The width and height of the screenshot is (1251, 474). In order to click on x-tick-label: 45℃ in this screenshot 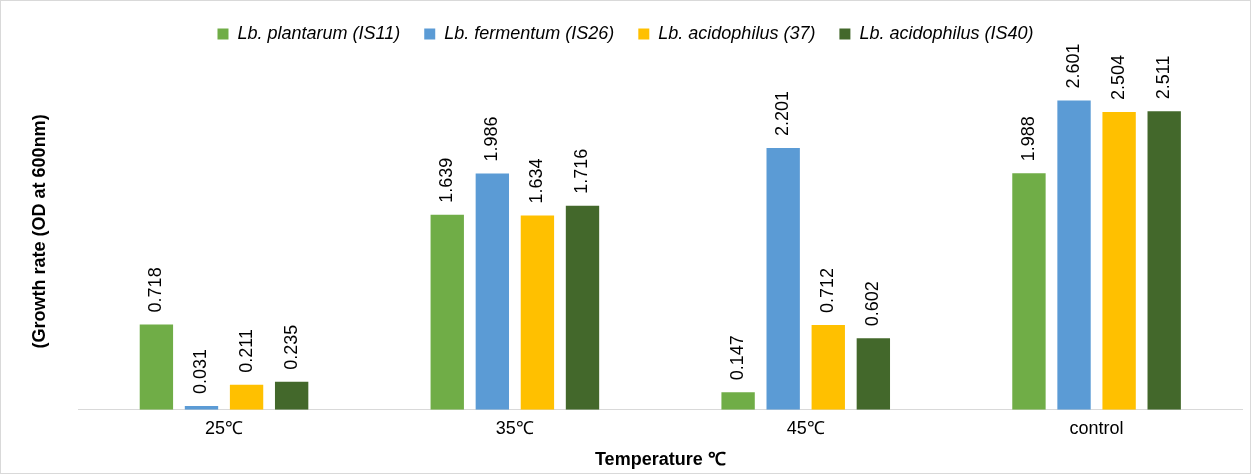, I will do `click(805, 427)`.